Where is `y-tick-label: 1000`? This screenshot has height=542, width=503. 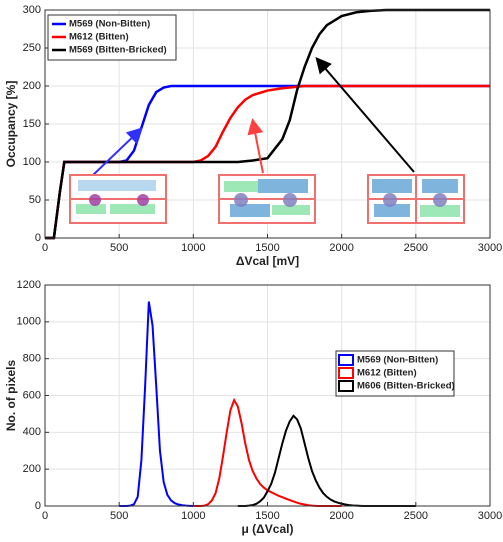
y-tick-label: 1000 is located at coordinates (29, 322).